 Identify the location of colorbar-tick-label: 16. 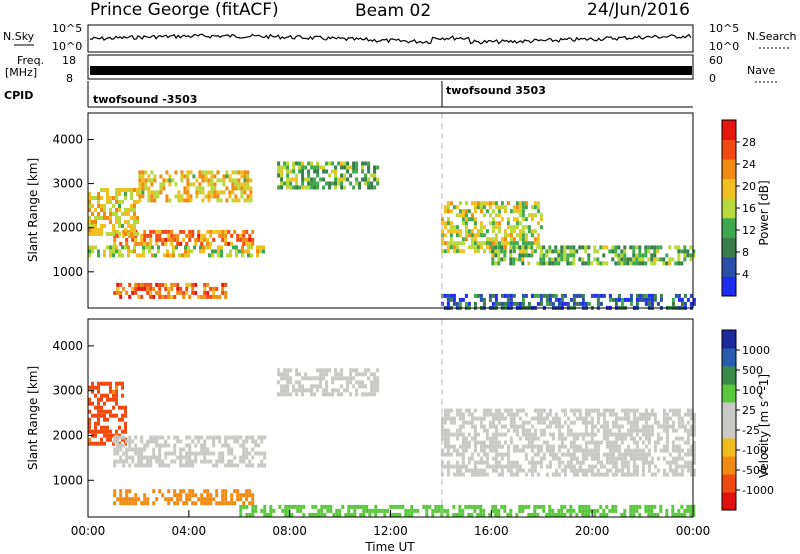
(749, 208).